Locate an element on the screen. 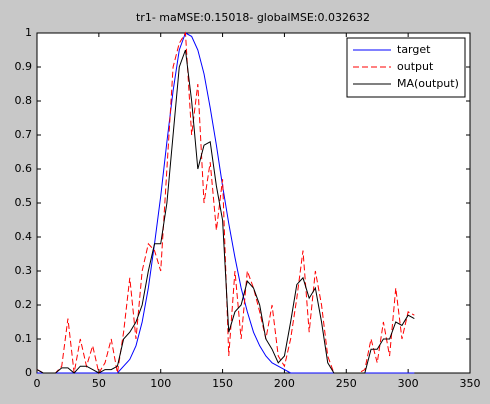 This screenshot has height=404, width=490. y-tick-label: 0.7 is located at coordinates (24, 134).